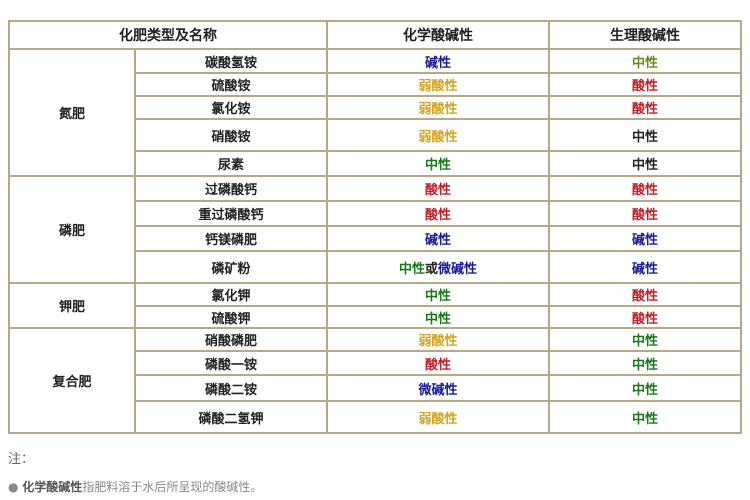  I want to click on fertilizer-name: 氯化钾, so click(231, 294).